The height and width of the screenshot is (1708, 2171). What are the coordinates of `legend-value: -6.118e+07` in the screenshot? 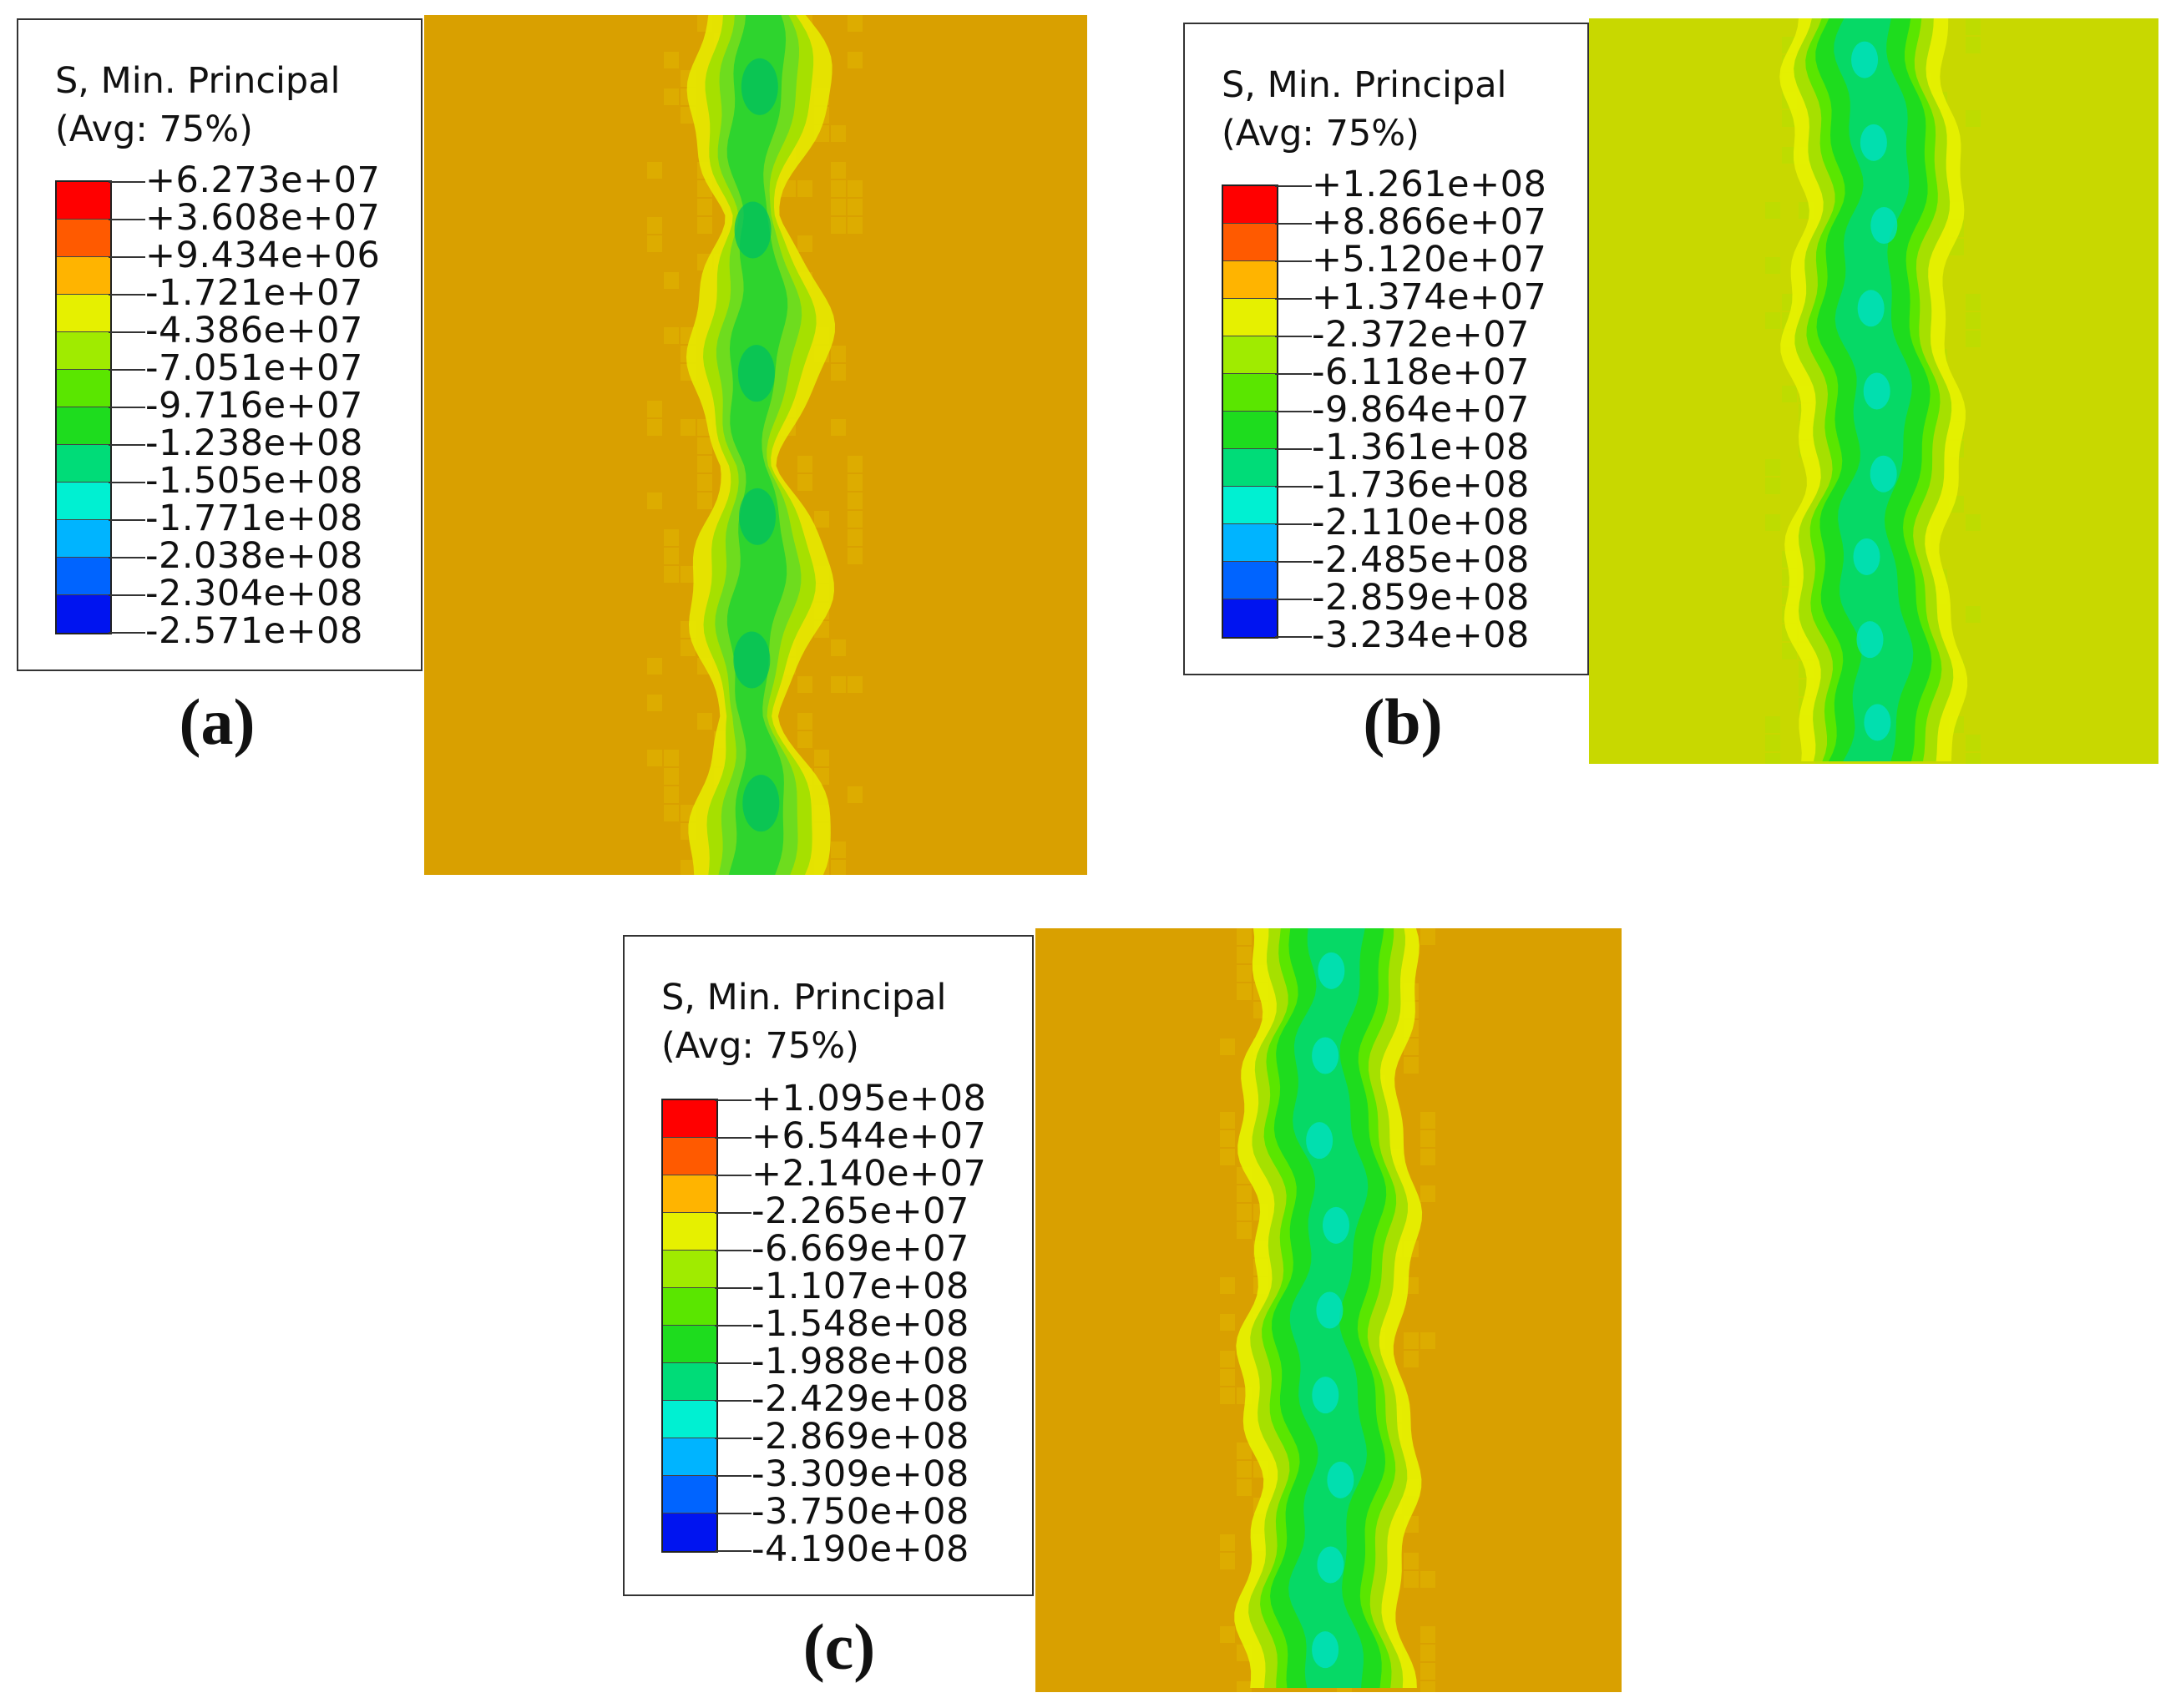 It's located at (1421, 372).